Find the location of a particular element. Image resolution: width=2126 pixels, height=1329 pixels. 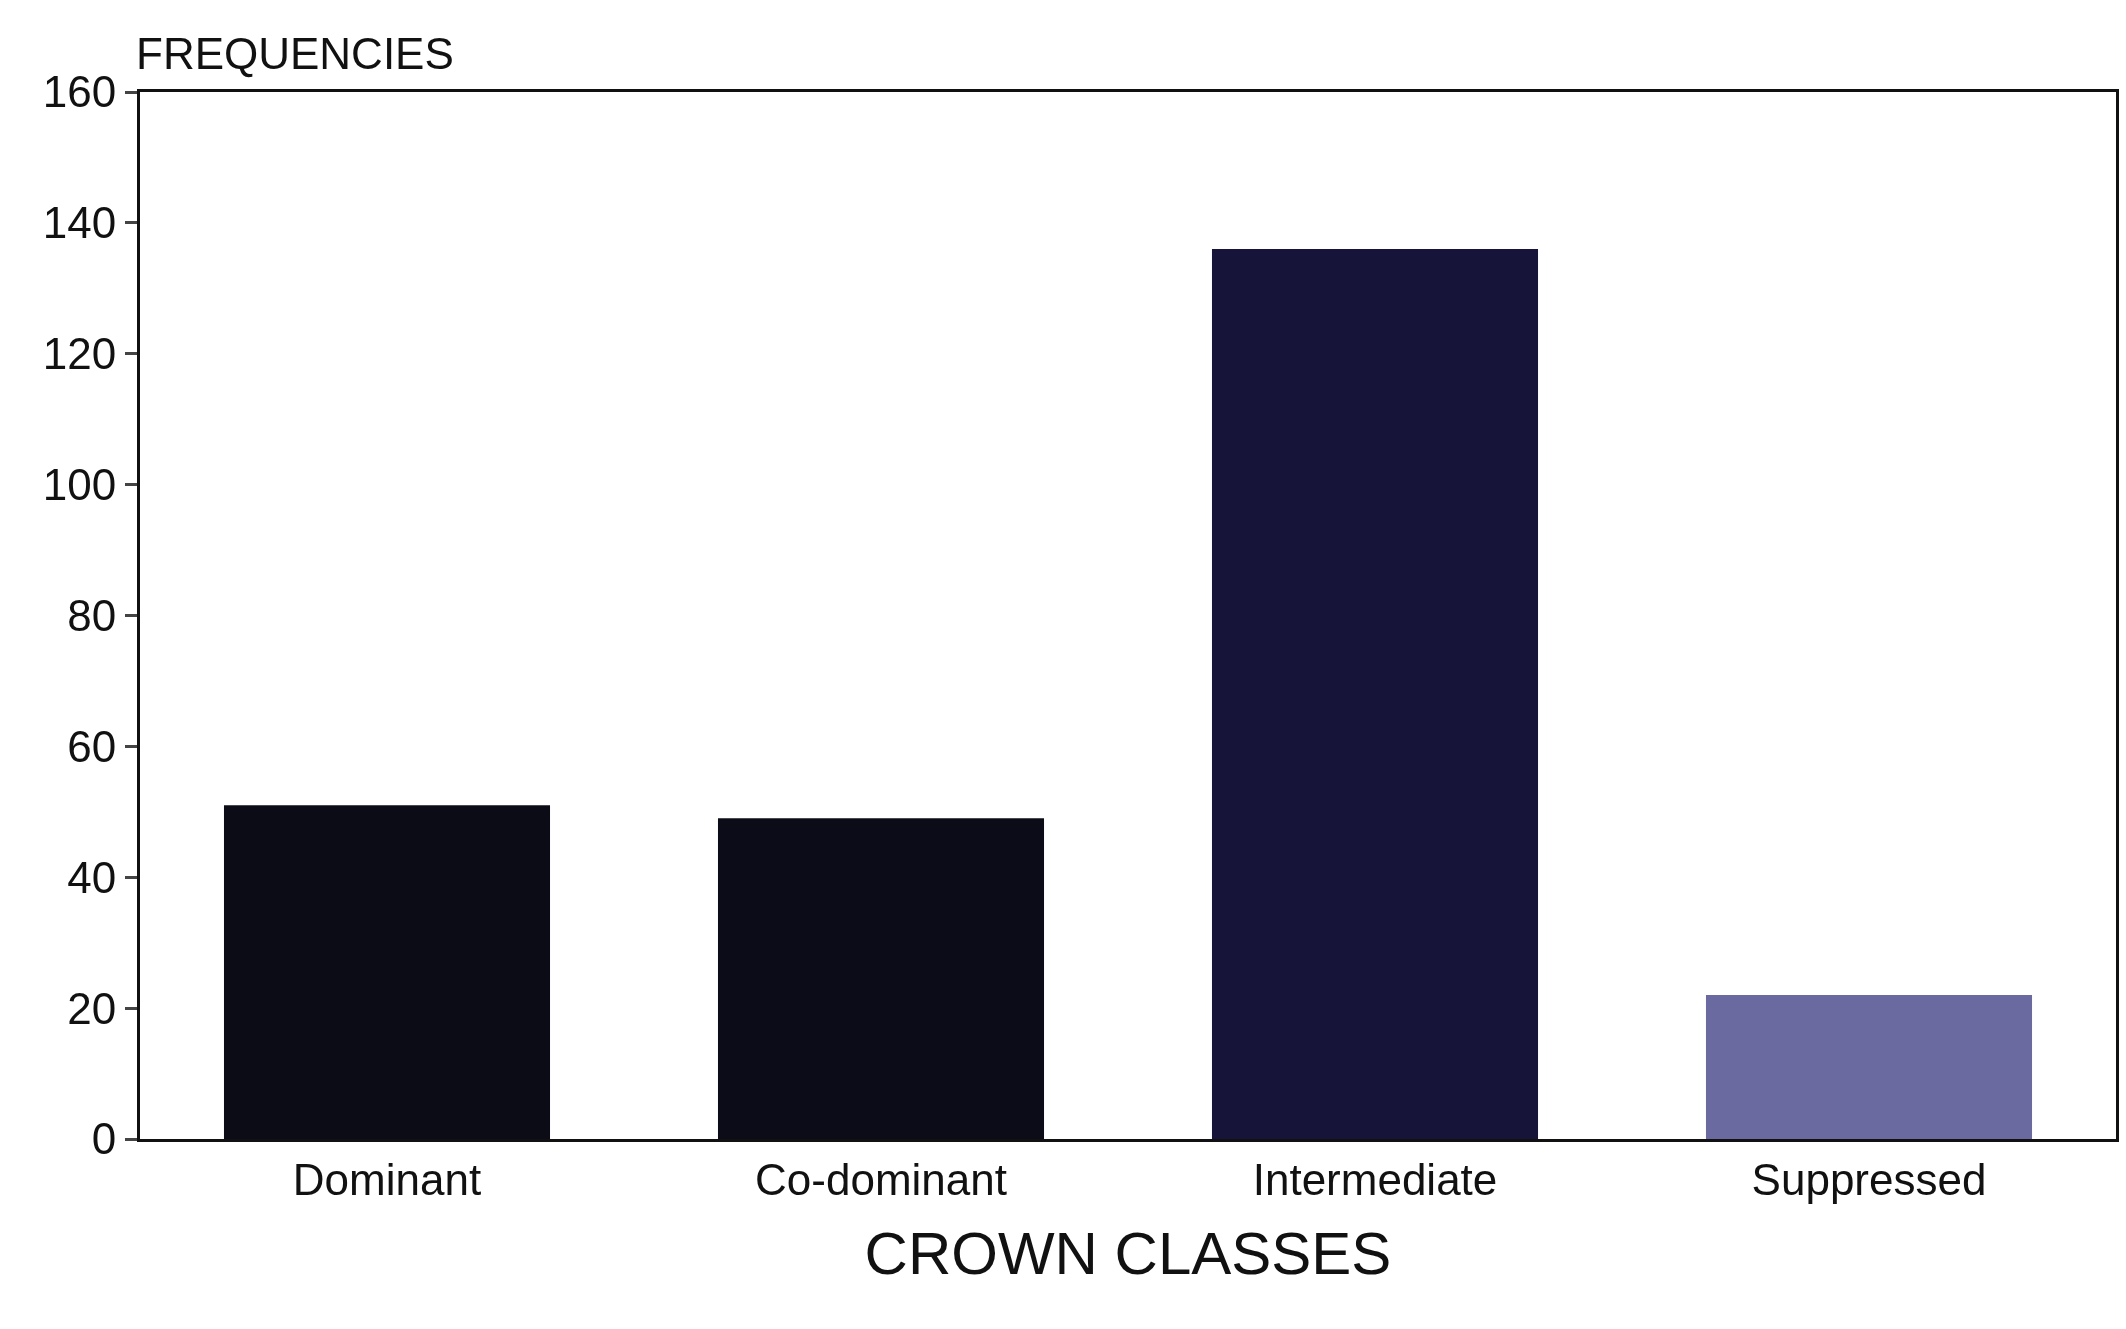

y-tick-label: 80 is located at coordinates (92, 615).